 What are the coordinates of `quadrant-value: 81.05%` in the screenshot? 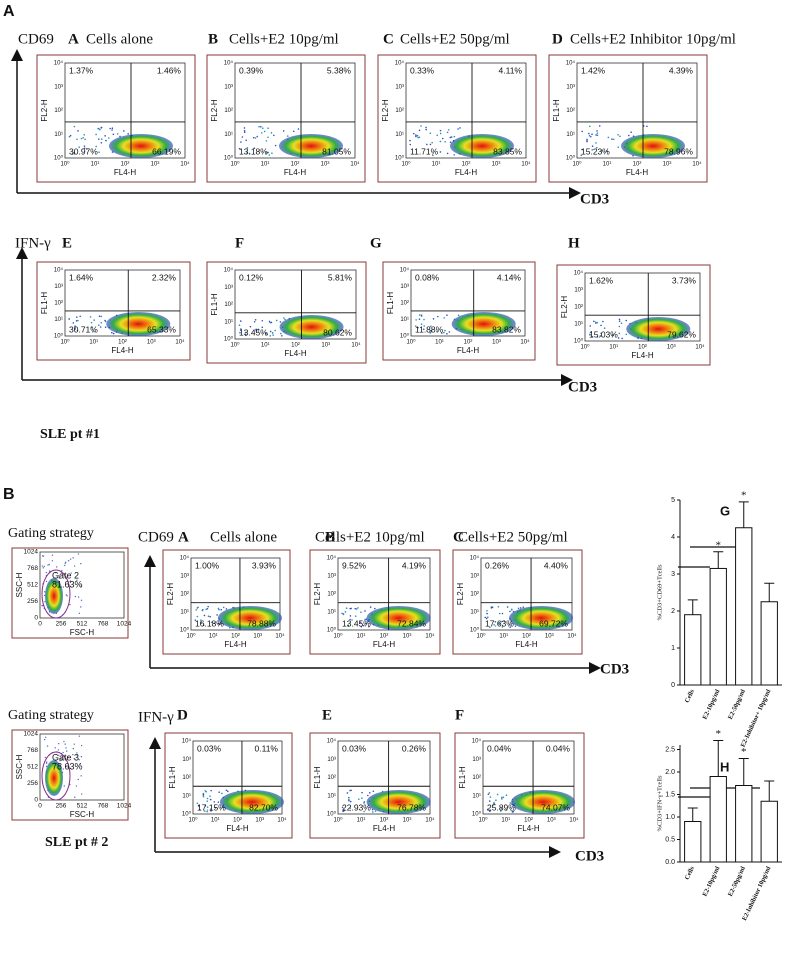 It's located at (336, 151).